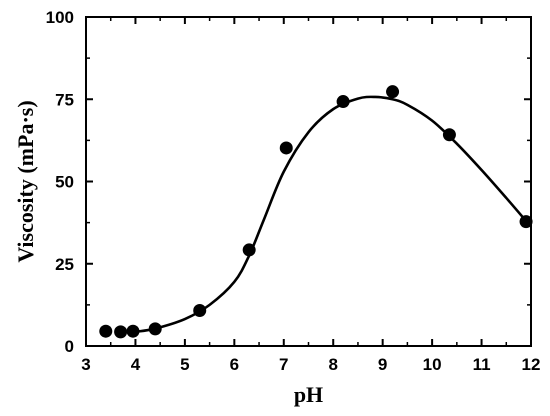 This screenshot has width=550, height=416. I want to click on x-tick-label: 8, so click(332, 364).